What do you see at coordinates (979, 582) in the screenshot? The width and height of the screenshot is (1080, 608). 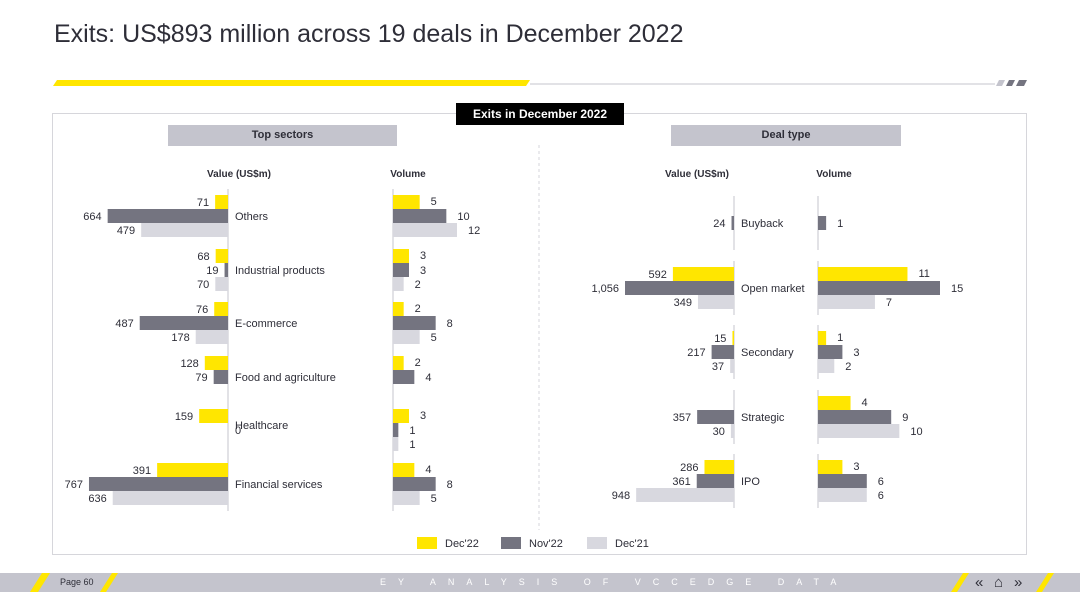 I see `prev-page-icon: «` at bounding box center [979, 582].